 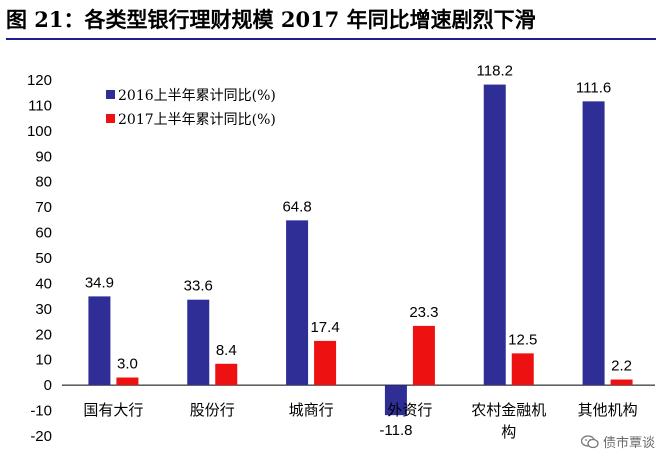 I want to click on y-tick-label: 90, so click(x=43, y=156).